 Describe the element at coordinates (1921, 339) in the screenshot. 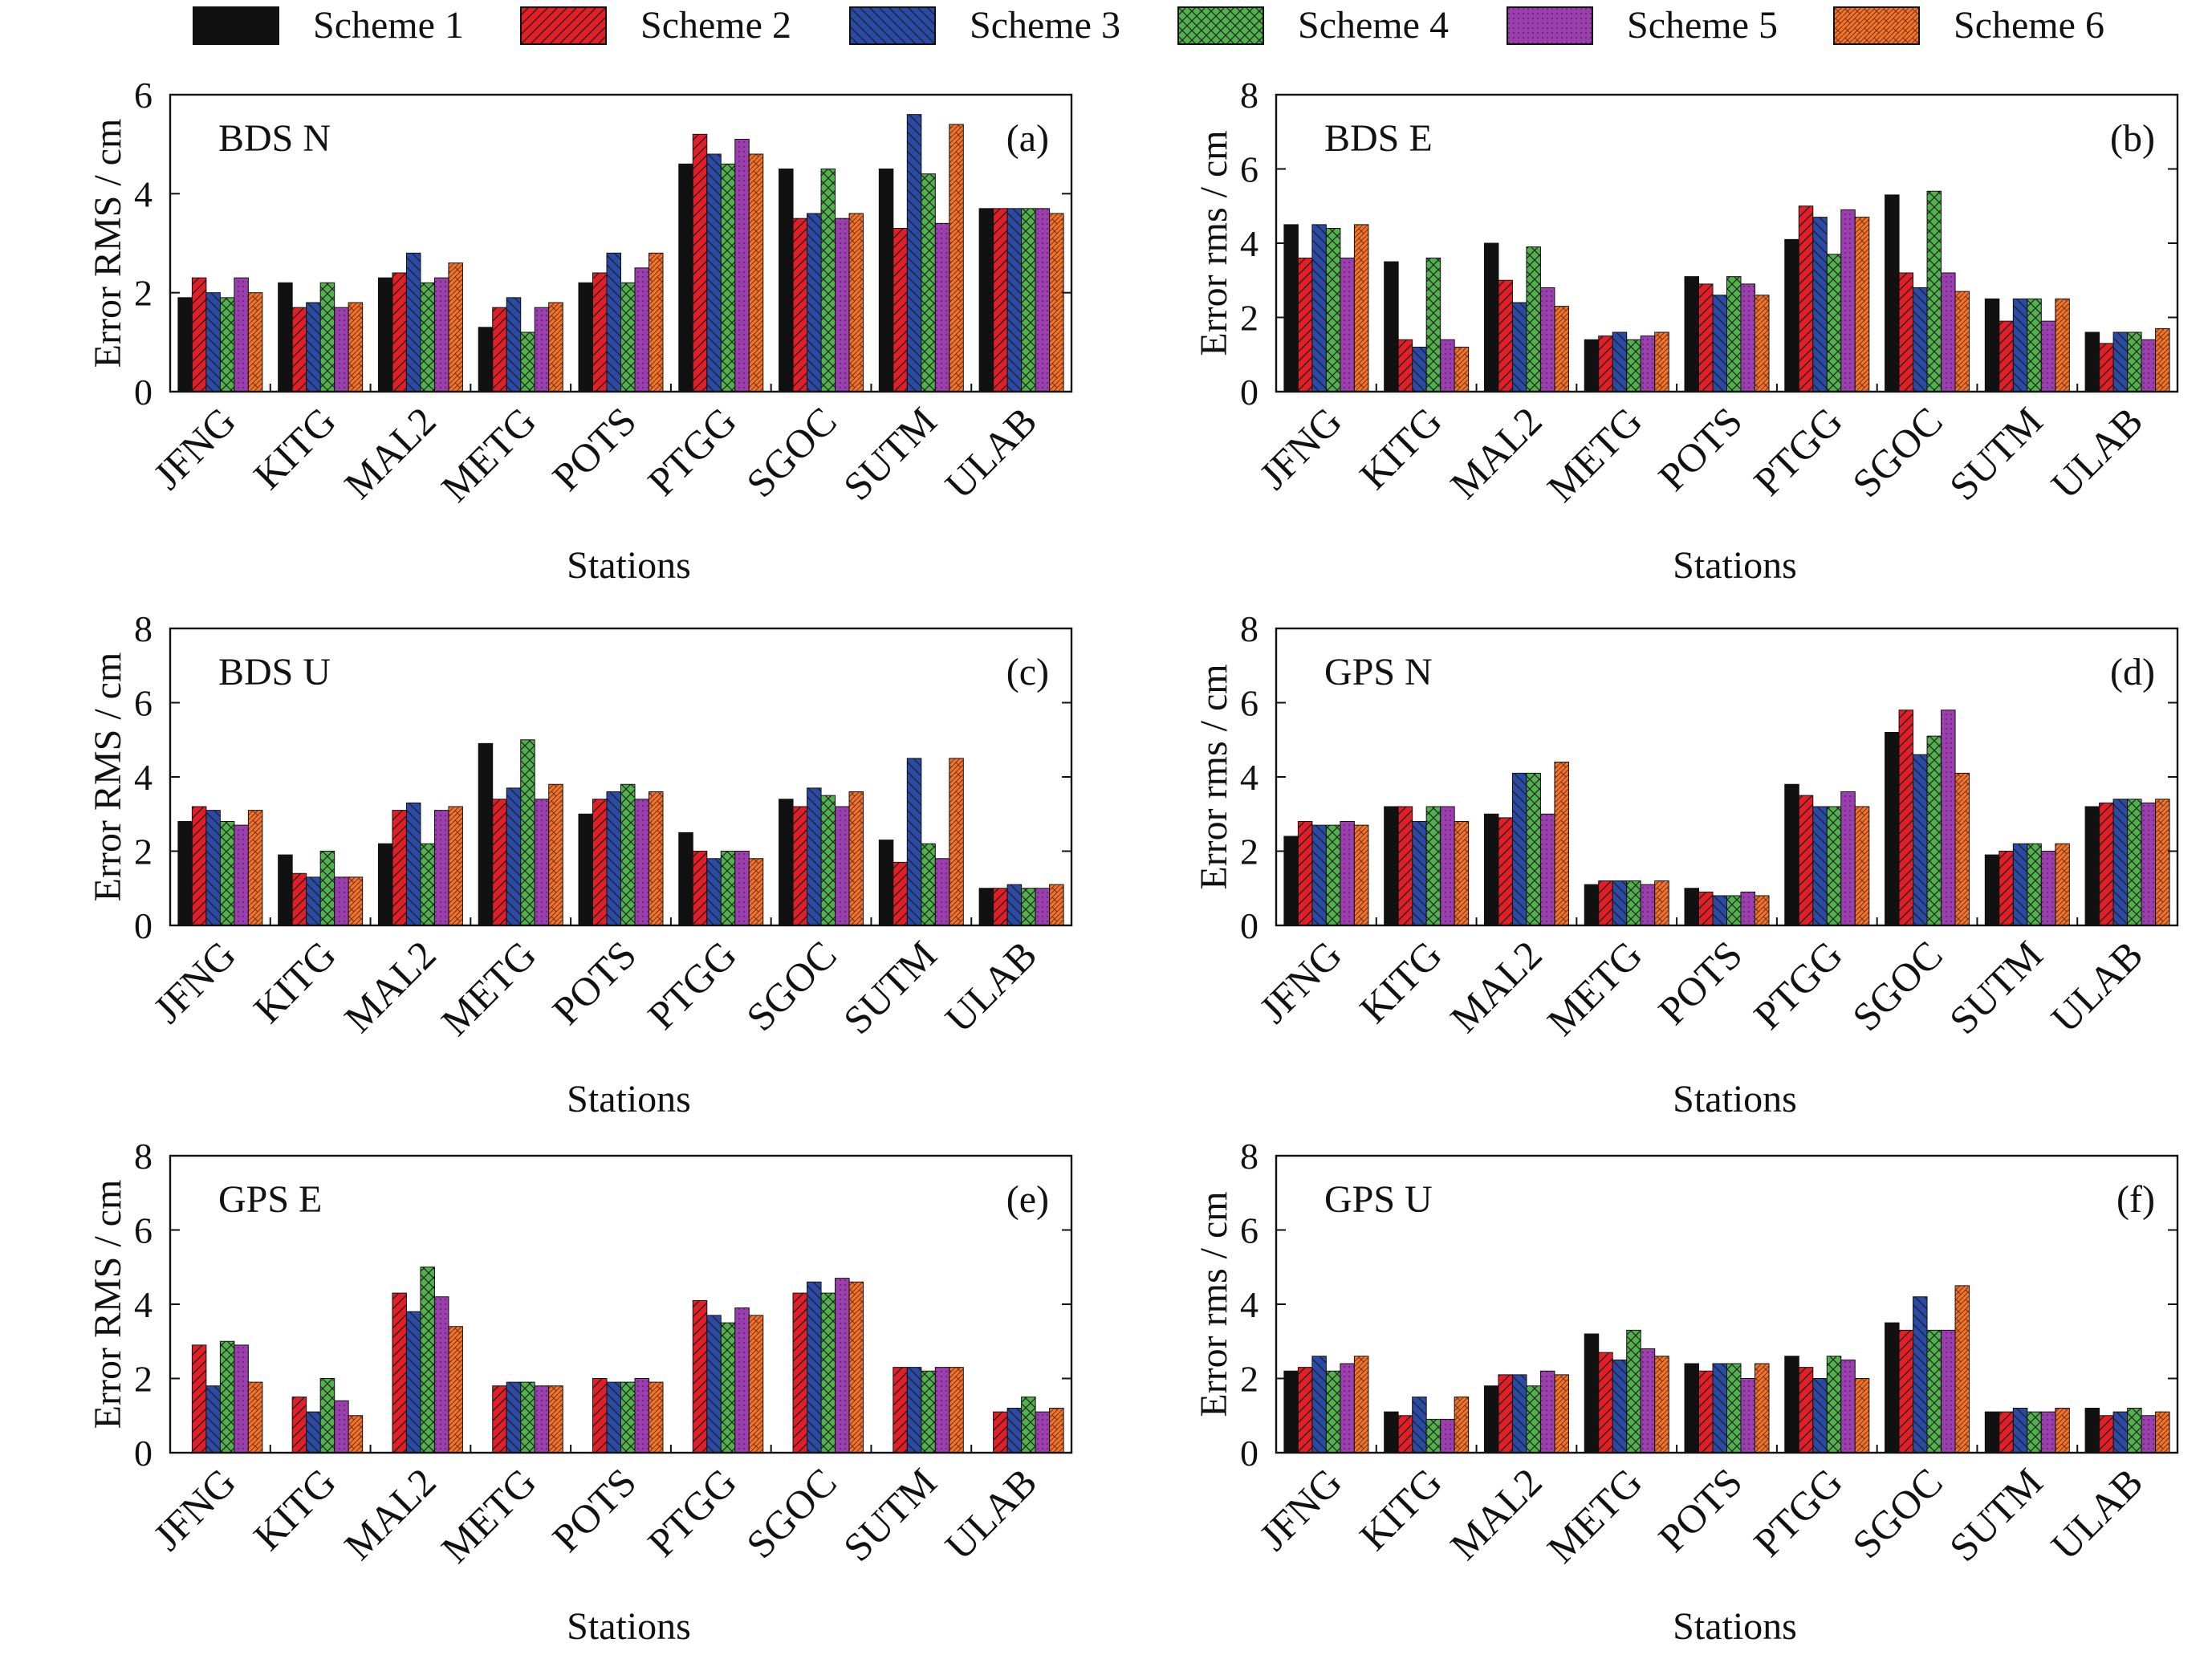

I see `bar-scheme-3-sgoc` at that location.